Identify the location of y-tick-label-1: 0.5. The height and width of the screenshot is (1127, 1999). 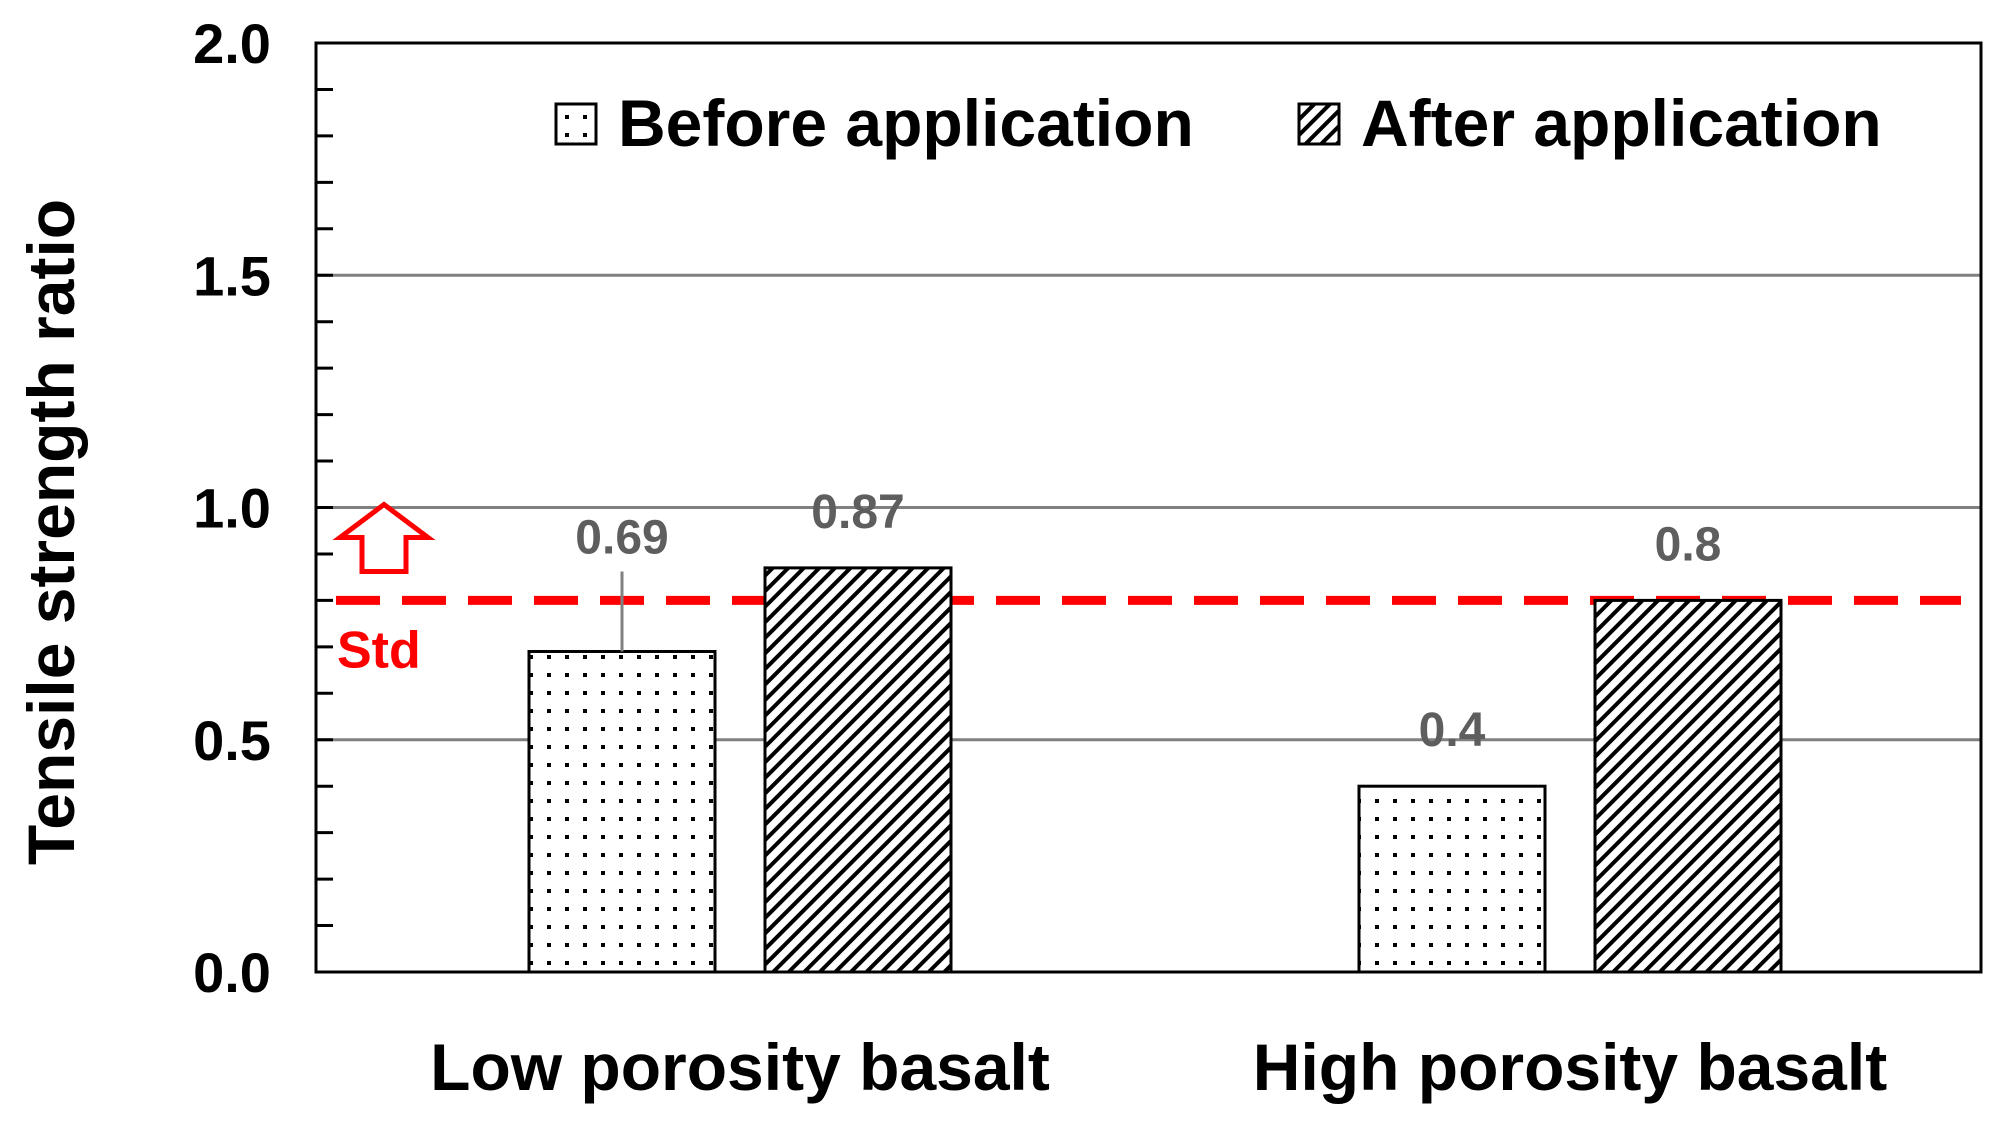
(232, 740).